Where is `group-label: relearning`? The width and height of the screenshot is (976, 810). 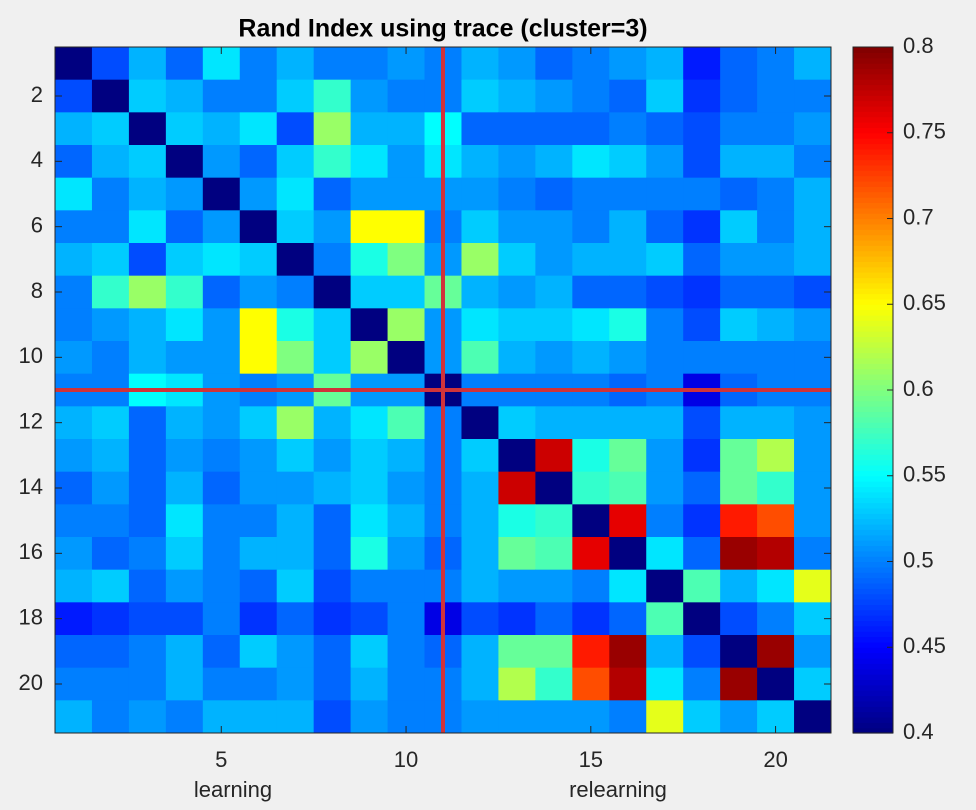
group-label: relearning is located at coordinates (618, 789).